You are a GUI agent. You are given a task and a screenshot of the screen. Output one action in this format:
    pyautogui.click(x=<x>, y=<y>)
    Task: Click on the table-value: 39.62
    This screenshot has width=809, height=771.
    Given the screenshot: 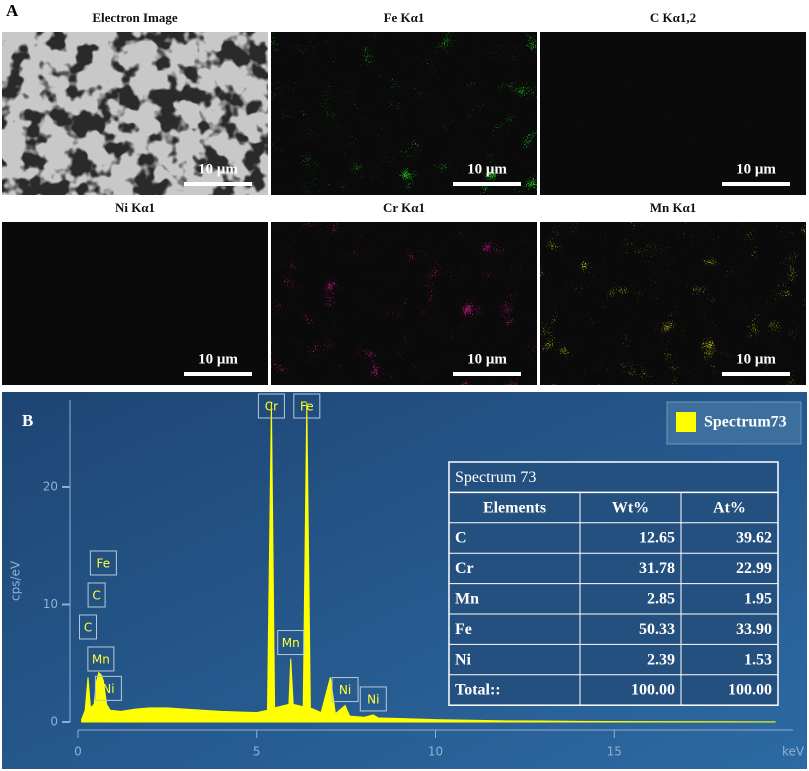 What is the action you would take?
    pyautogui.click(x=754, y=538)
    